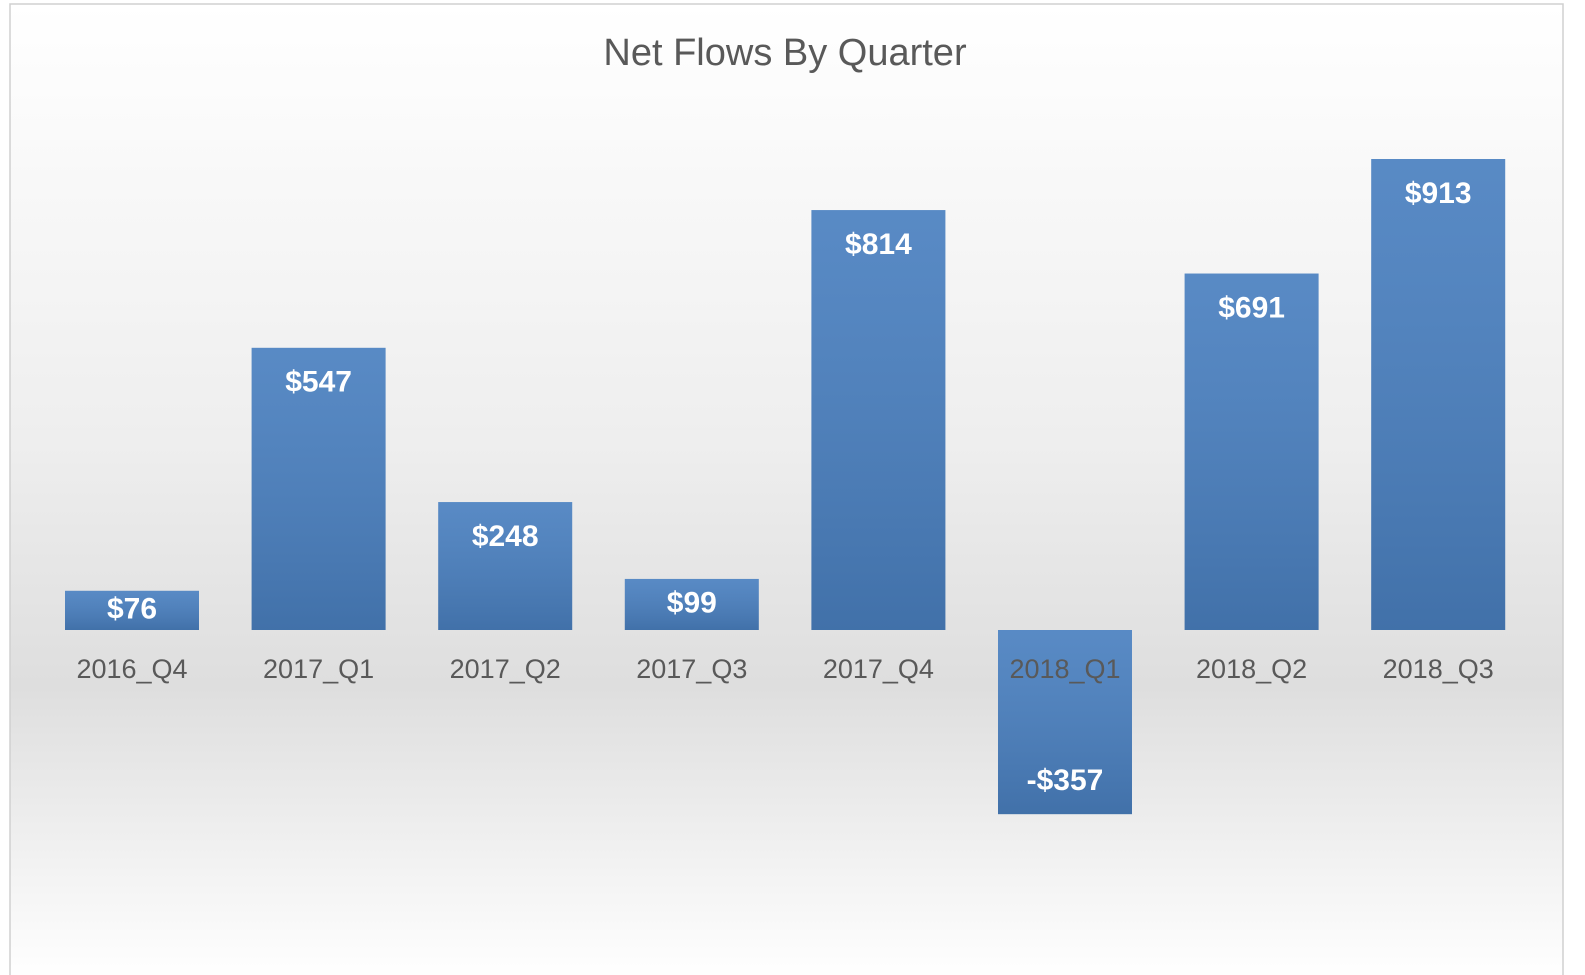 The width and height of the screenshot is (1585, 975). I want to click on x-tick-label: 2018_Q1, so click(1064, 669).